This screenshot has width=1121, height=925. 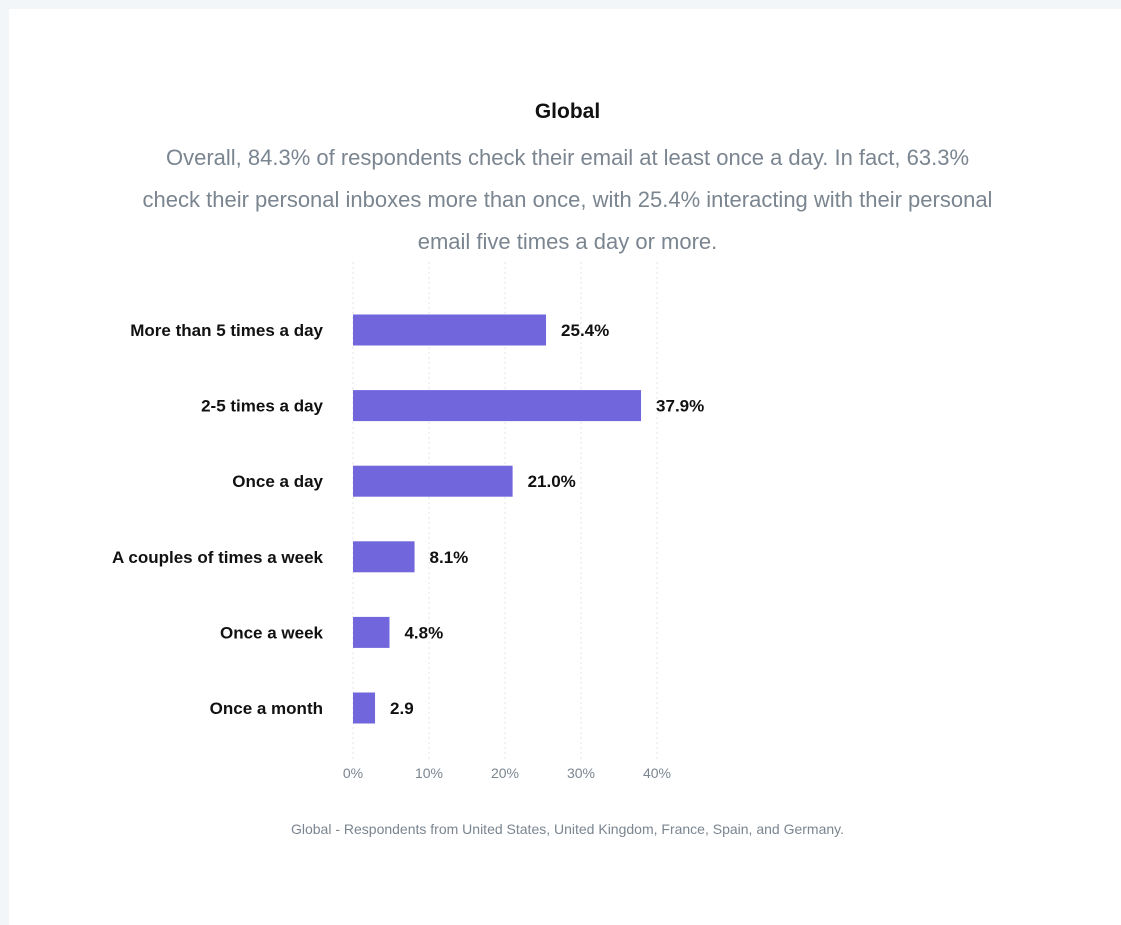 What do you see at coordinates (266, 708) in the screenshot?
I see `category-label: Once a month` at bounding box center [266, 708].